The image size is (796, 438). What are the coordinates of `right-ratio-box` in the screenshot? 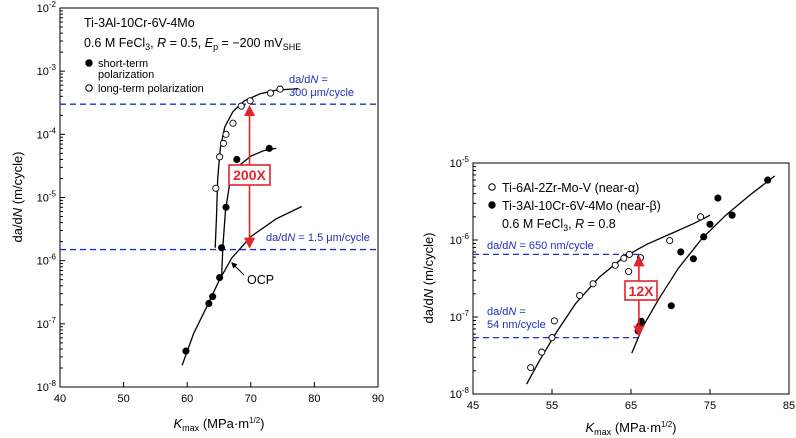 It's located at (641, 290).